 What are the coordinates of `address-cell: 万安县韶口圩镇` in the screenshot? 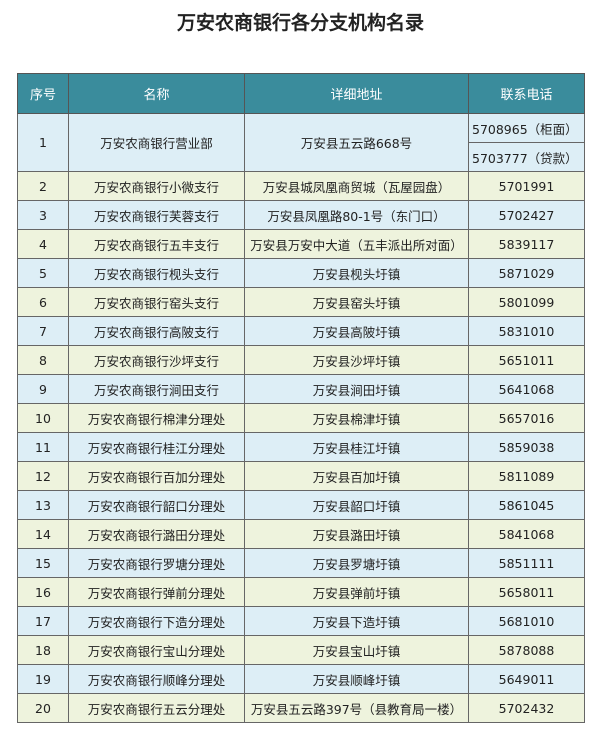 It's located at (356, 505).